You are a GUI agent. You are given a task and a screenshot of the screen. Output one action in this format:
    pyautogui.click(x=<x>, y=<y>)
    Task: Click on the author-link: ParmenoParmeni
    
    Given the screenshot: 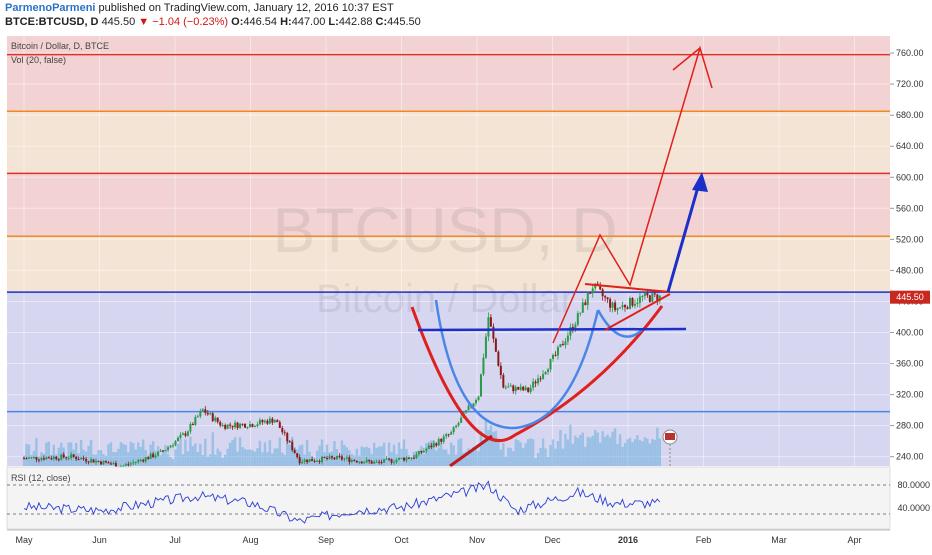 What is the action you would take?
    pyautogui.click(x=50, y=8)
    